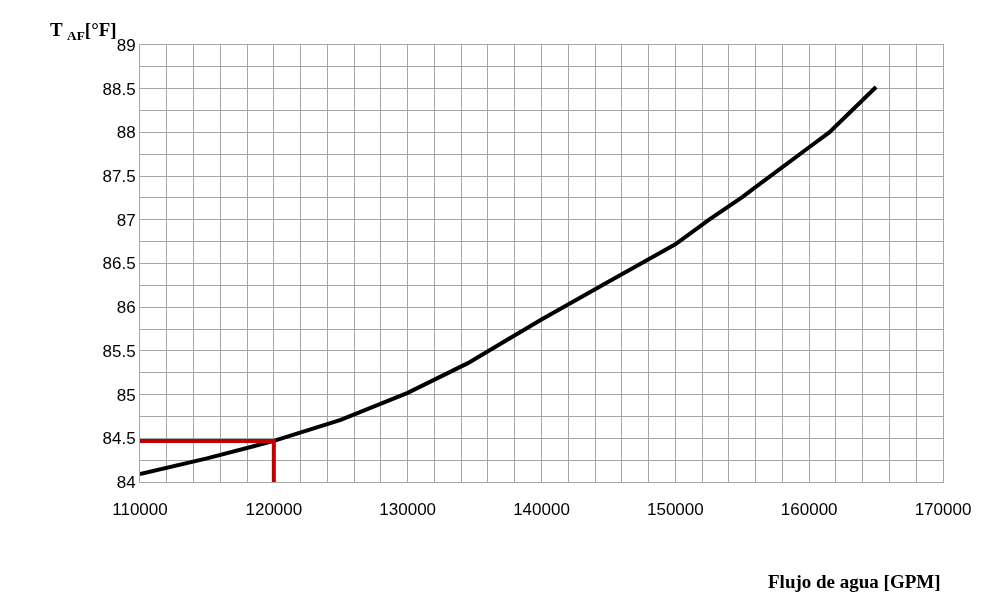 The height and width of the screenshot is (597, 1008). What do you see at coordinates (126, 45) in the screenshot?
I see `y-tick-label: 89` at bounding box center [126, 45].